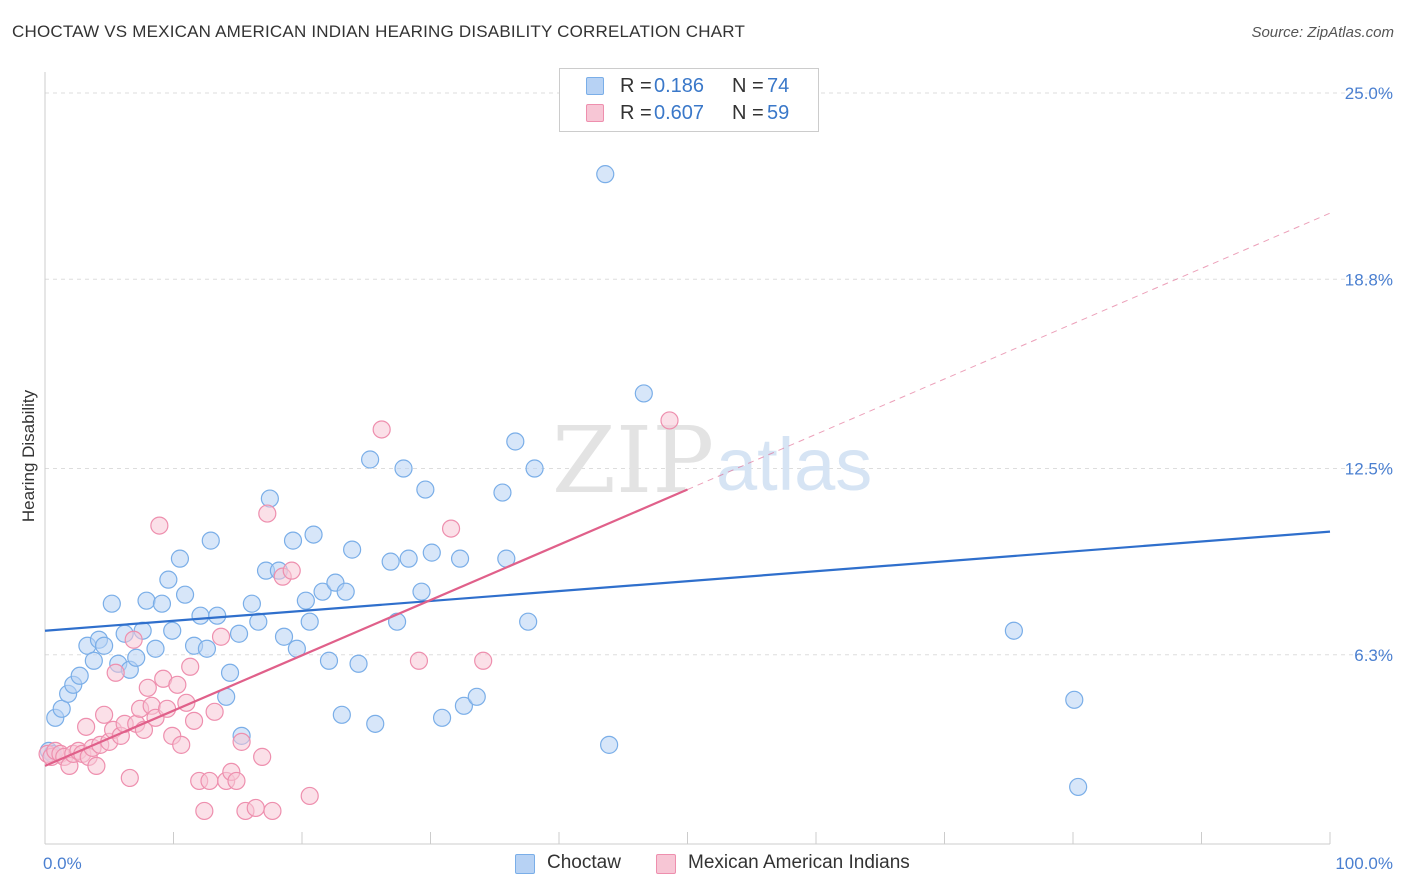 Image resolution: width=1406 pixels, height=892 pixels. What do you see at coordinates (689, 100) in the screenshot?
I see `stats-legend: R = 0.186 N = 74 R = 0.607 N = 59` at bounding box center [689, 100].